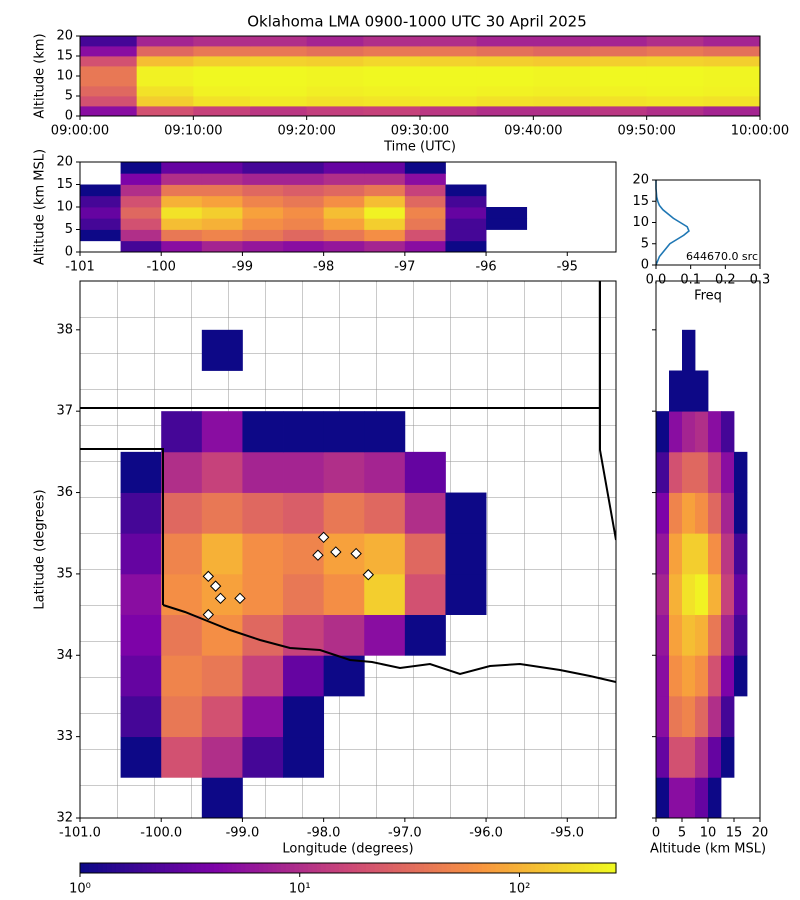 This screenshot has width=800, height=900. Describe the element at coordinates (64, 36) in the screenshot. I see `y-tick-label: 20` at that location.